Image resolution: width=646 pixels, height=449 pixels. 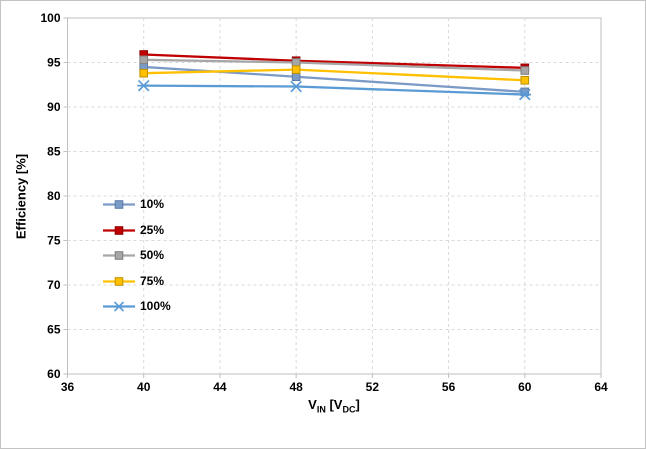 What do you see at coordinates (321, 409) in the screenshot?
I see `x-axis-title-sub-in: IN` at bounding box center [321, 409].